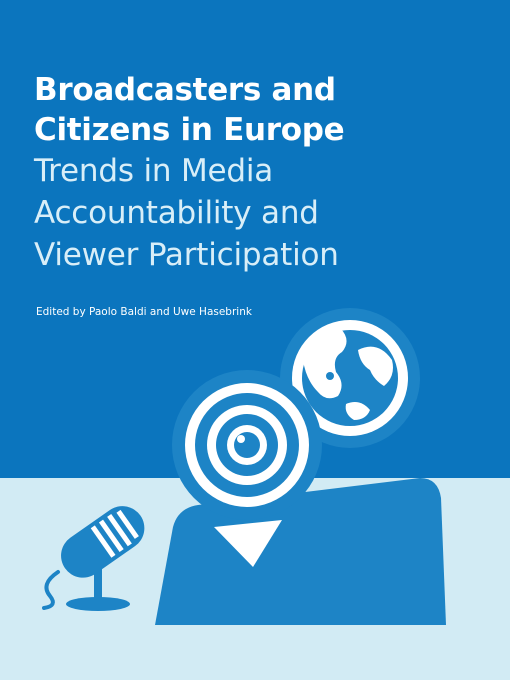  What do you see at coordinates (186, 255) in the screenshot?
I see `subtitle-line-3: Viewer Participation` at bounding box center [186, 255].